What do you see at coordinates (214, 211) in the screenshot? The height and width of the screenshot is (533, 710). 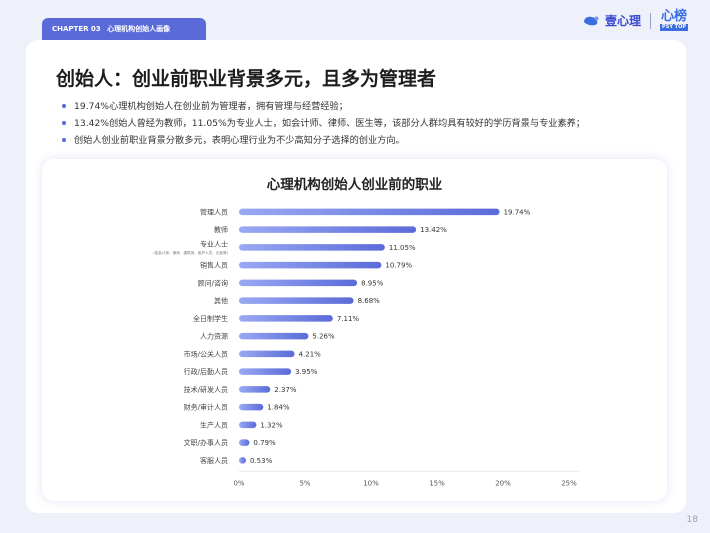 I see `category-label: 管理人员` at bounding box center [214, 211].